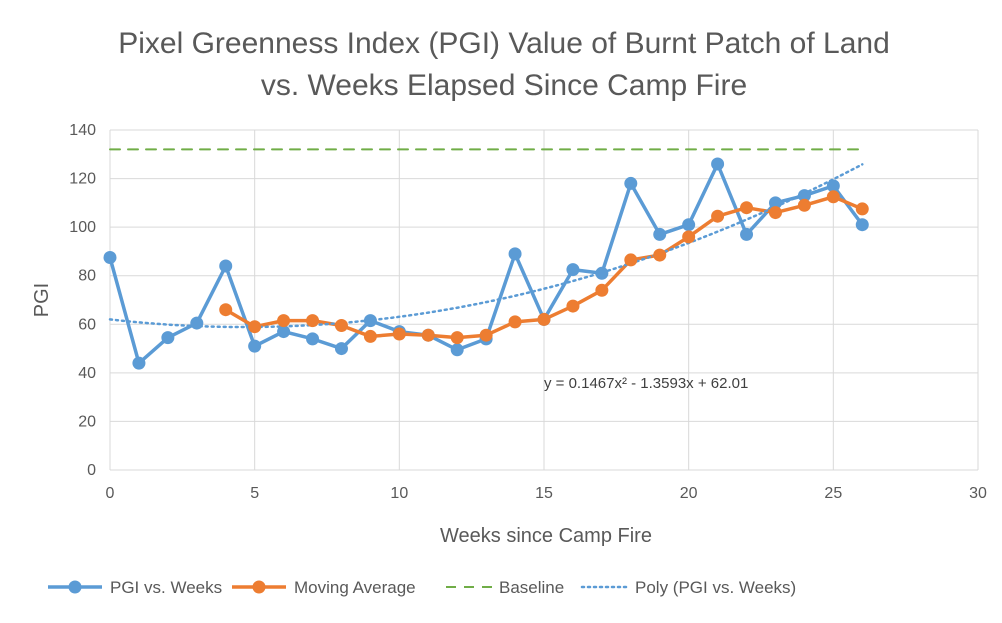 The height and width of the screenshot is (623, 1002). What do you see at coordinates (42, 300) in the screenshot?
I see `y-axis-label: PGI` at bounding box center [42, 300].